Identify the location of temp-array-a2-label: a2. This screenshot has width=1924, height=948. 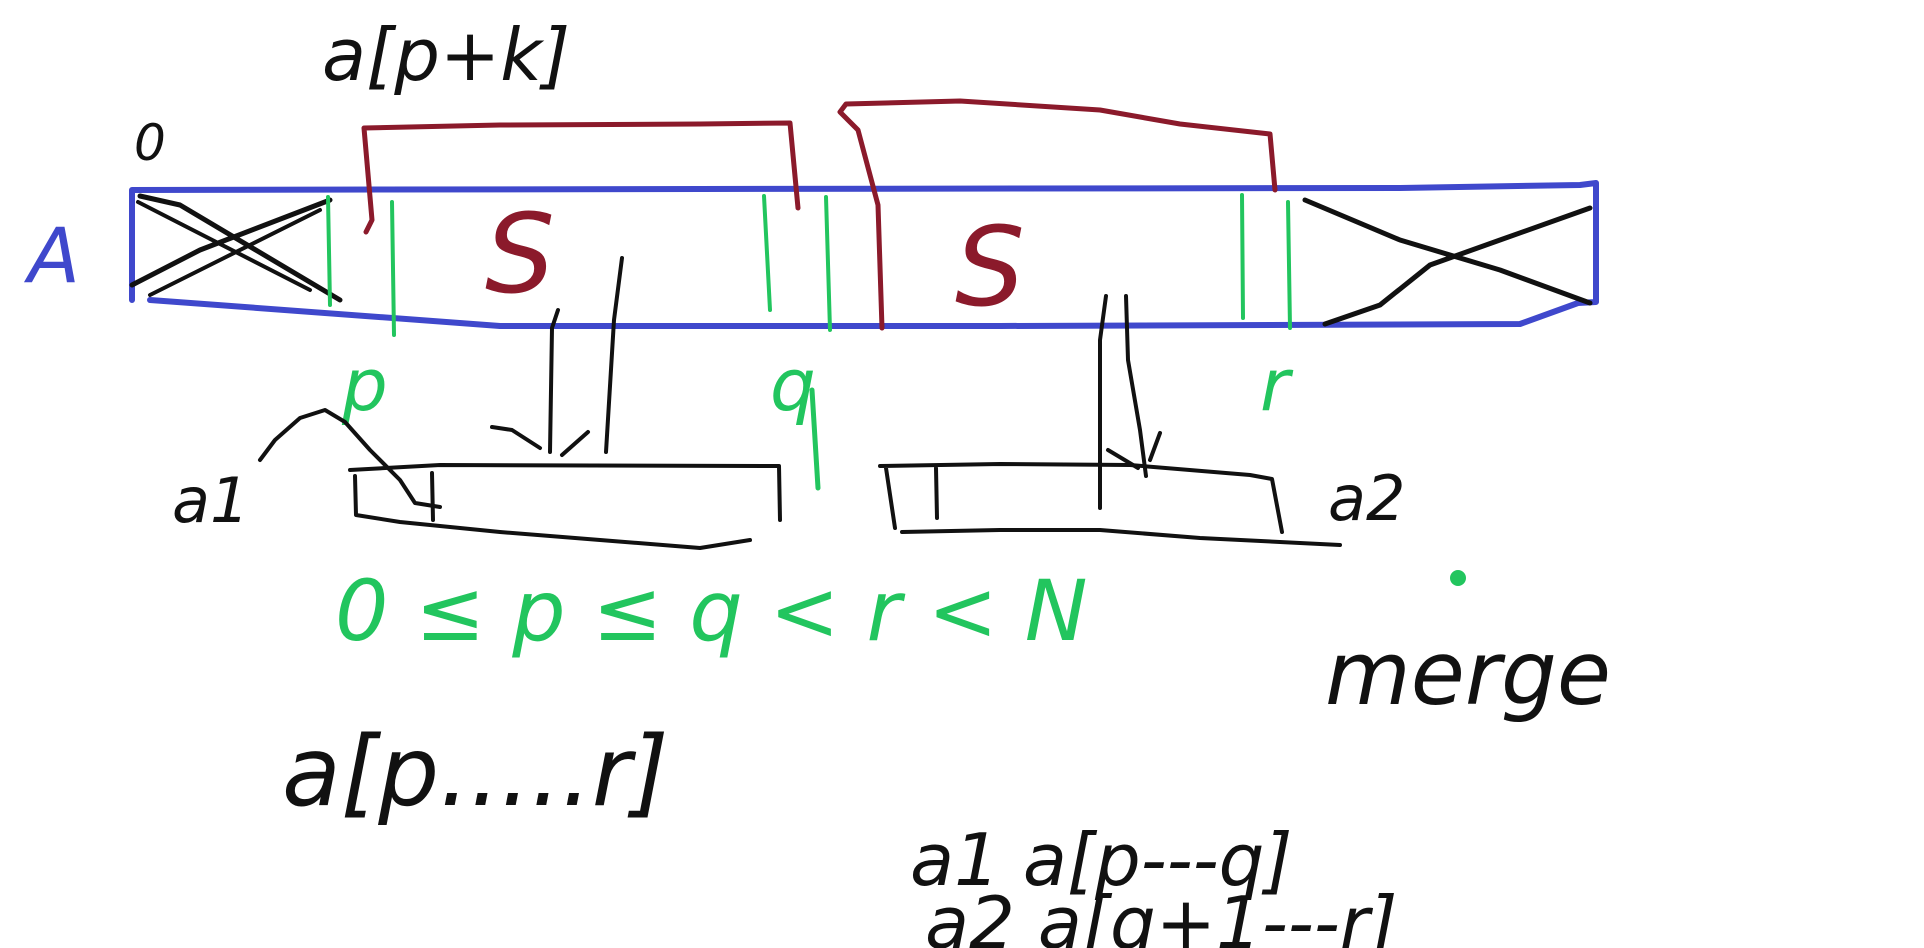
(1366, 498).